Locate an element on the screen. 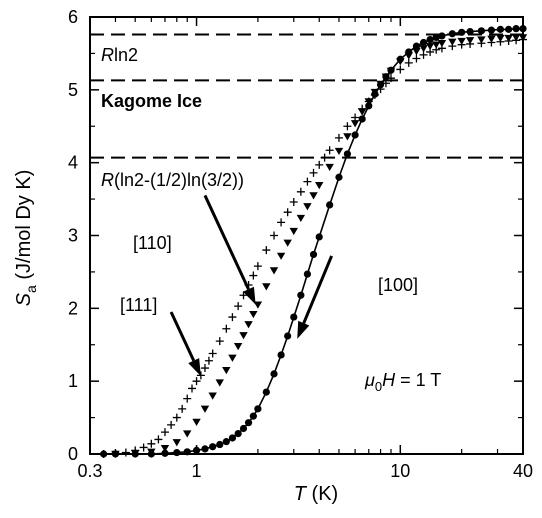 The image size is (542, 518). y-tick-label-4: 4 is located at coordinates (73, 163).